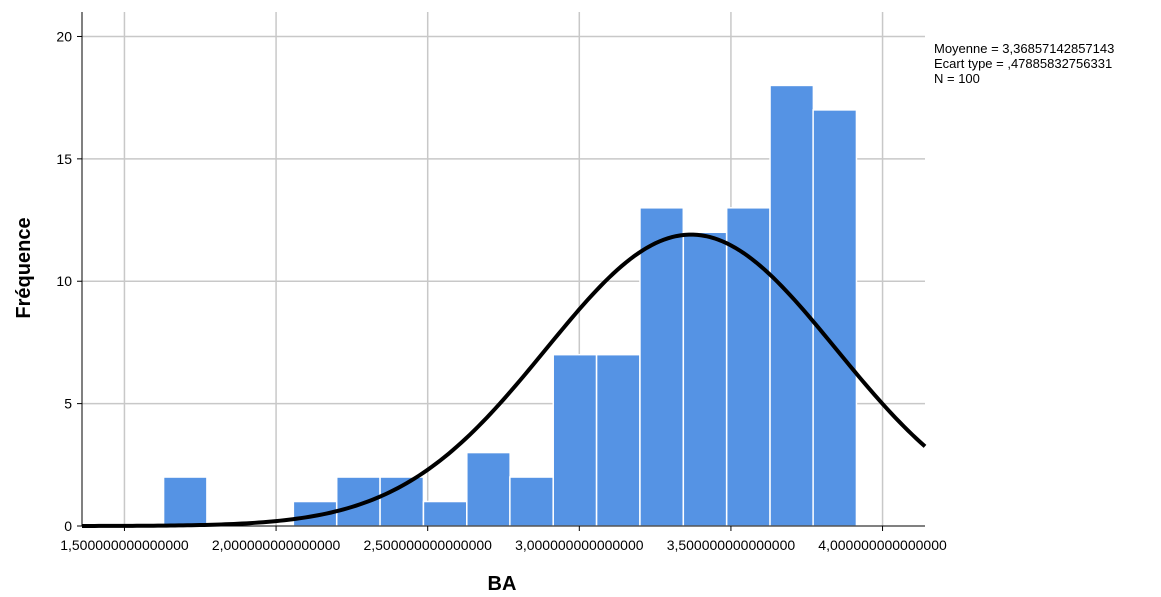 The image size is (1161, 597). What do you see at coordinates (276, 545) in the screenshot?
I see `x-tick-label-1: 2,000000000000000` at bounding box center [276, 545].